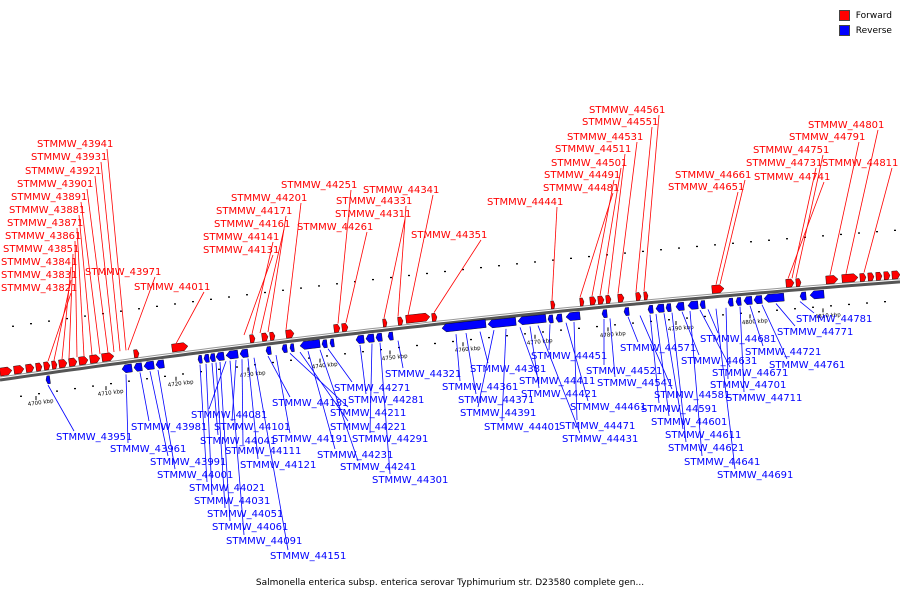 The image size is (900, 600). What do you see at coordinates (706, 448) in the screenshot?
I see `reverse-gene-label: STMMW_44621` at bounding box center [706, 448].